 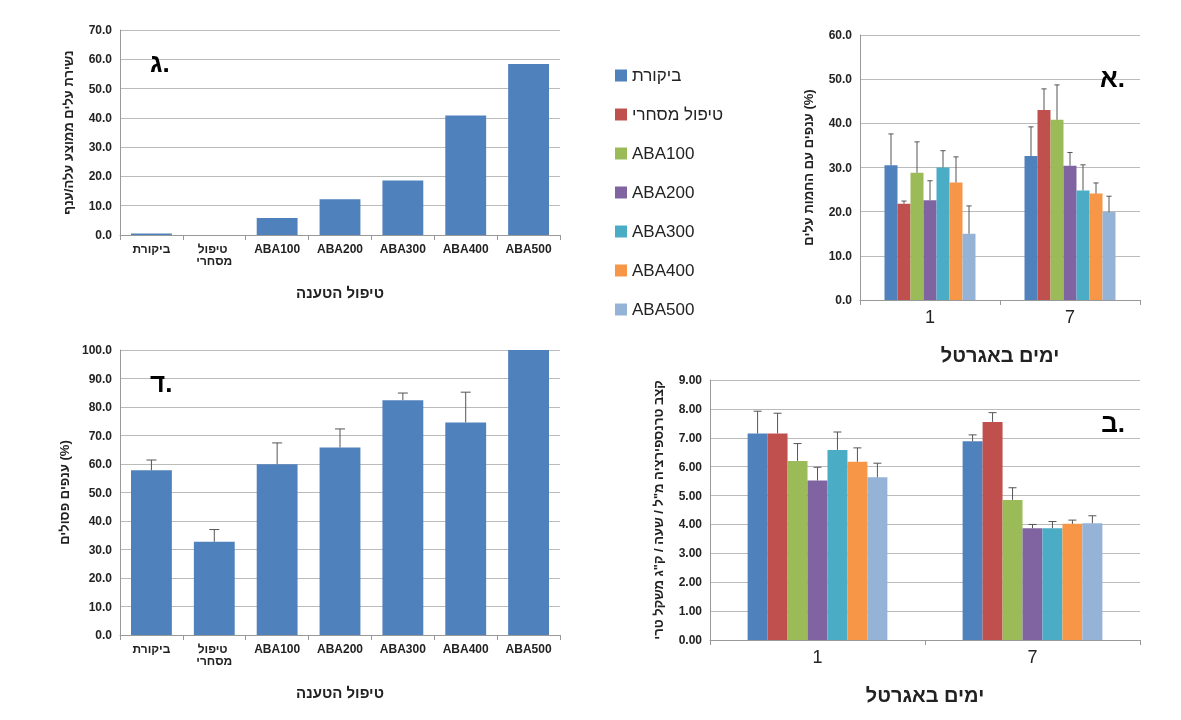 I want to click on y-tick-label: 100.0, so click(x=97, y=350).